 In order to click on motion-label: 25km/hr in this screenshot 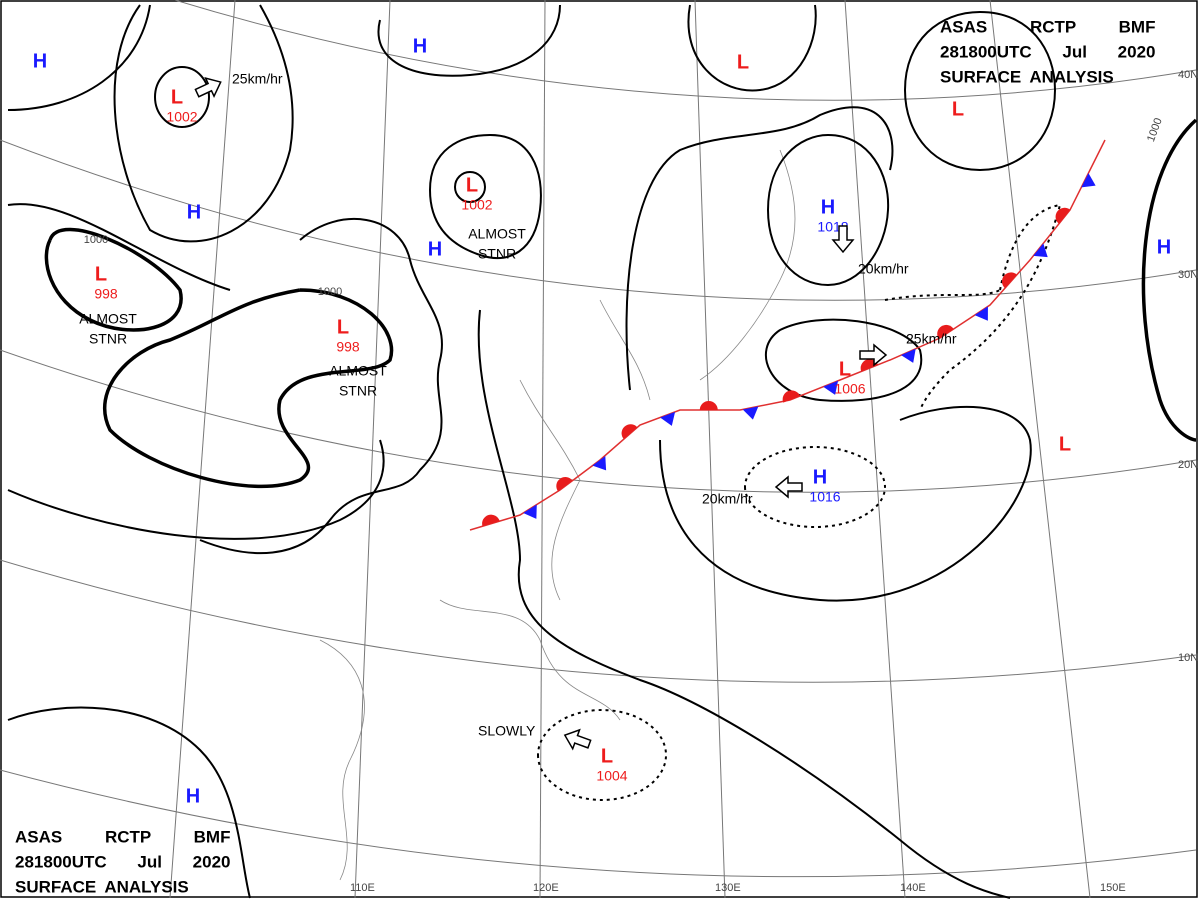, I will do `click(931, 339)`.